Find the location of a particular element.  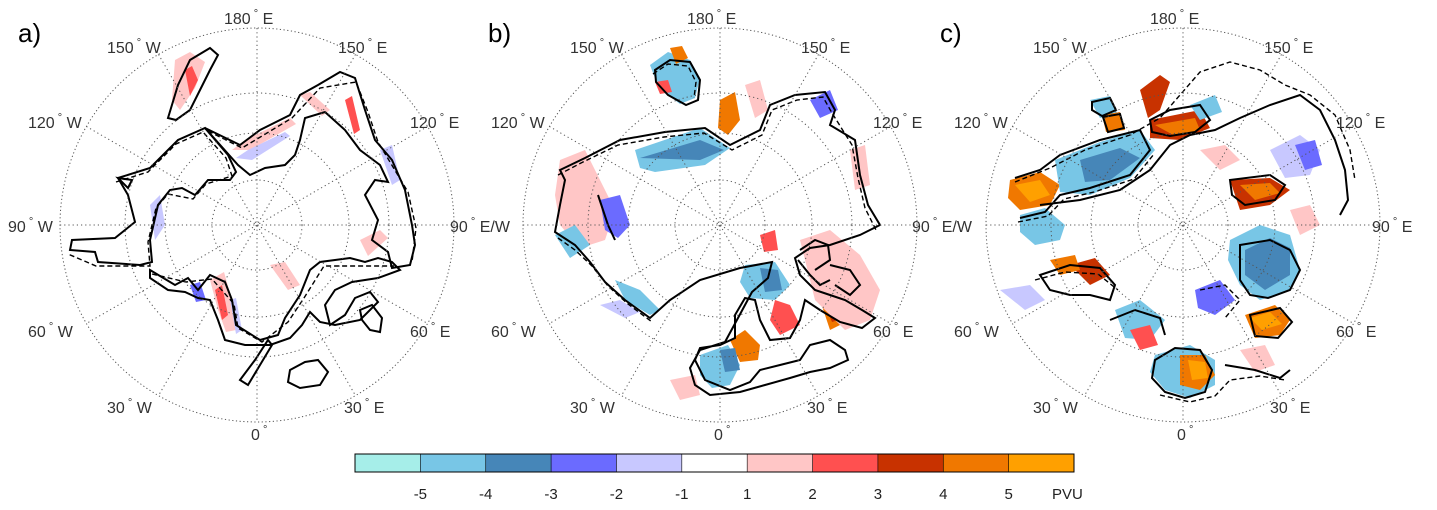

colorbar-tick-label: 2 is located at coordinates (812, 494).